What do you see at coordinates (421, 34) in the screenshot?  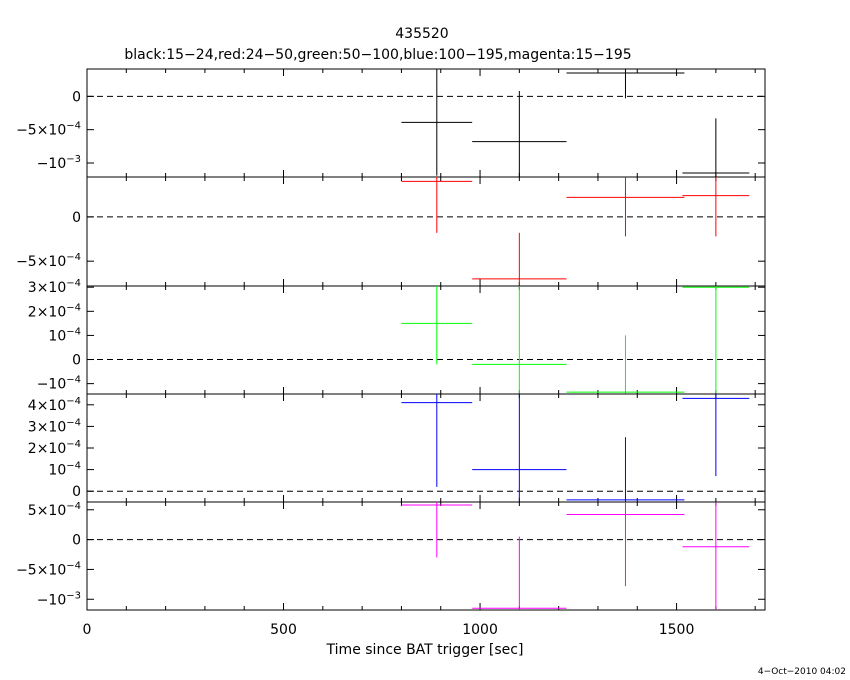 I see `chart-title: 435520` at bounding box center [421, 34].